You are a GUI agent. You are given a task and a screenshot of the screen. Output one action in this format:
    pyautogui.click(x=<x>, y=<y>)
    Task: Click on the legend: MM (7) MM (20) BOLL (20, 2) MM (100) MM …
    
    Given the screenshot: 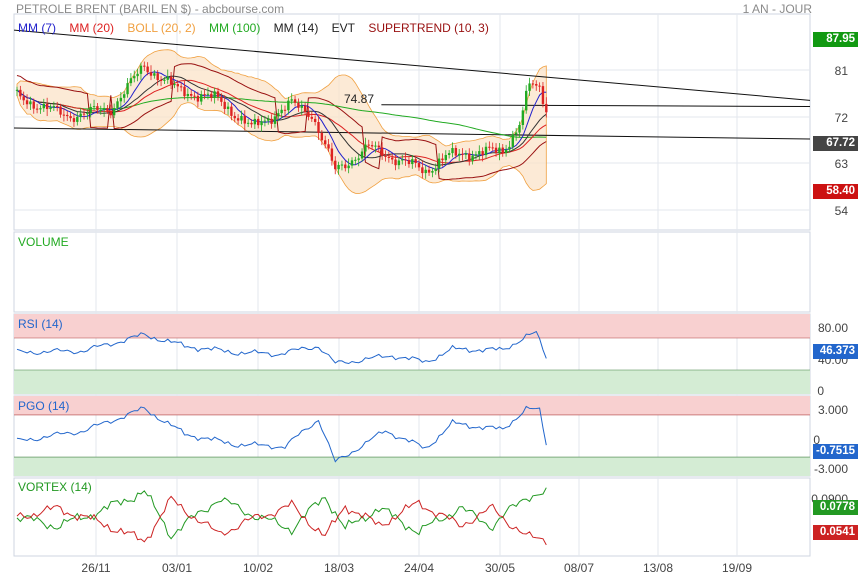 What is the action you would take?
    pyautogui.click(x=258, y=28)
    